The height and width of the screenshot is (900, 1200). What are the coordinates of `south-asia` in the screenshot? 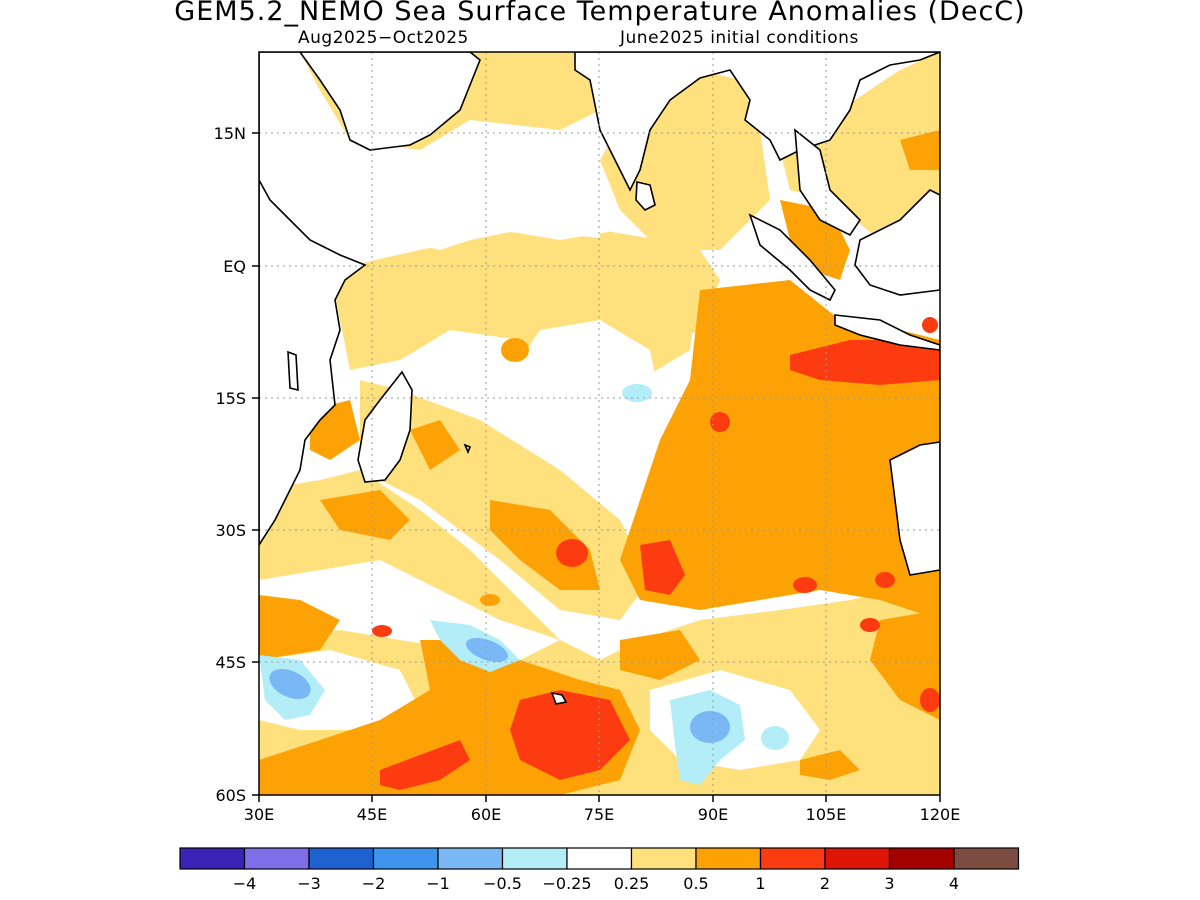 It's located at (757, 122).